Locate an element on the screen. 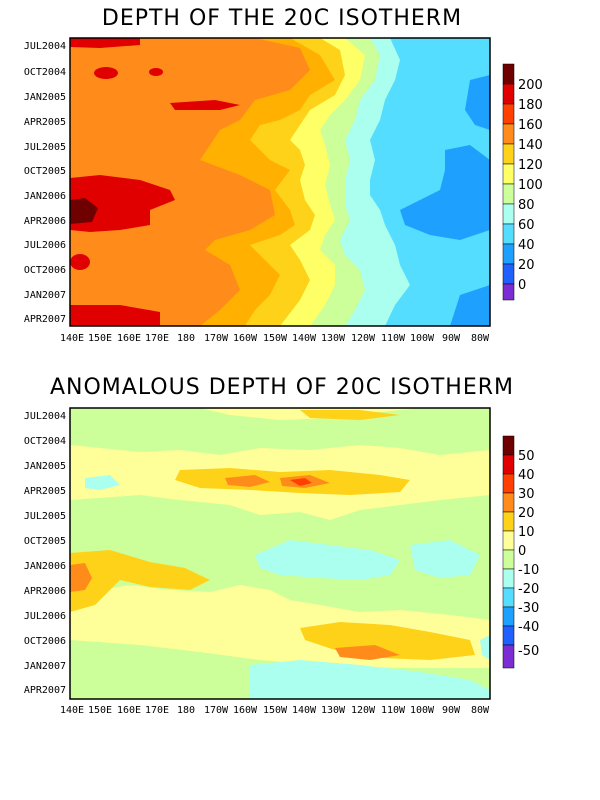 This screenshot has width=600, height=800. colorbar-label: 10 is located at coordinates (526, 532).